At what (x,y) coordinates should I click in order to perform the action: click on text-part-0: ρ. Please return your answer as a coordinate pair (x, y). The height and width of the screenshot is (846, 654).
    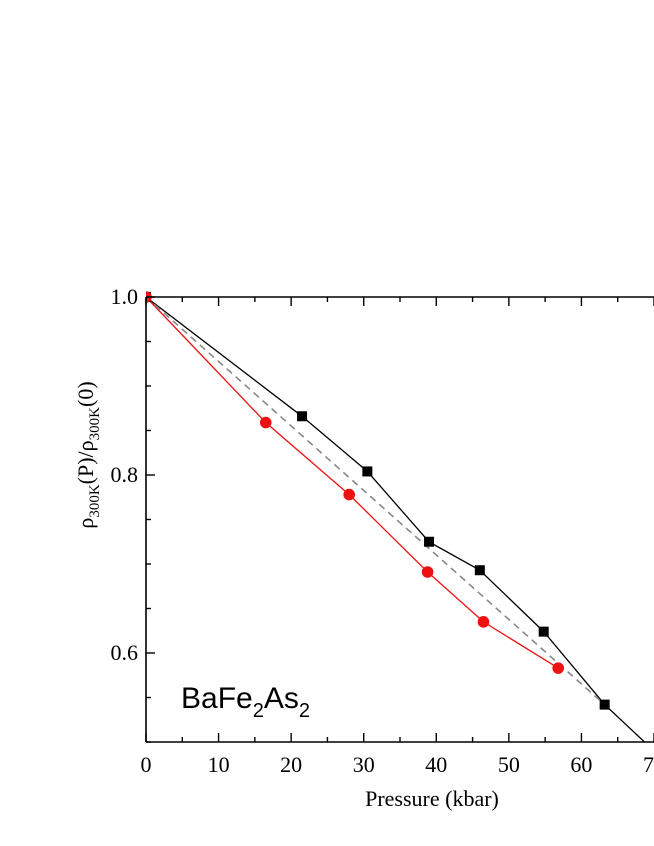
    Looking at the image, I should click on (85, 523).